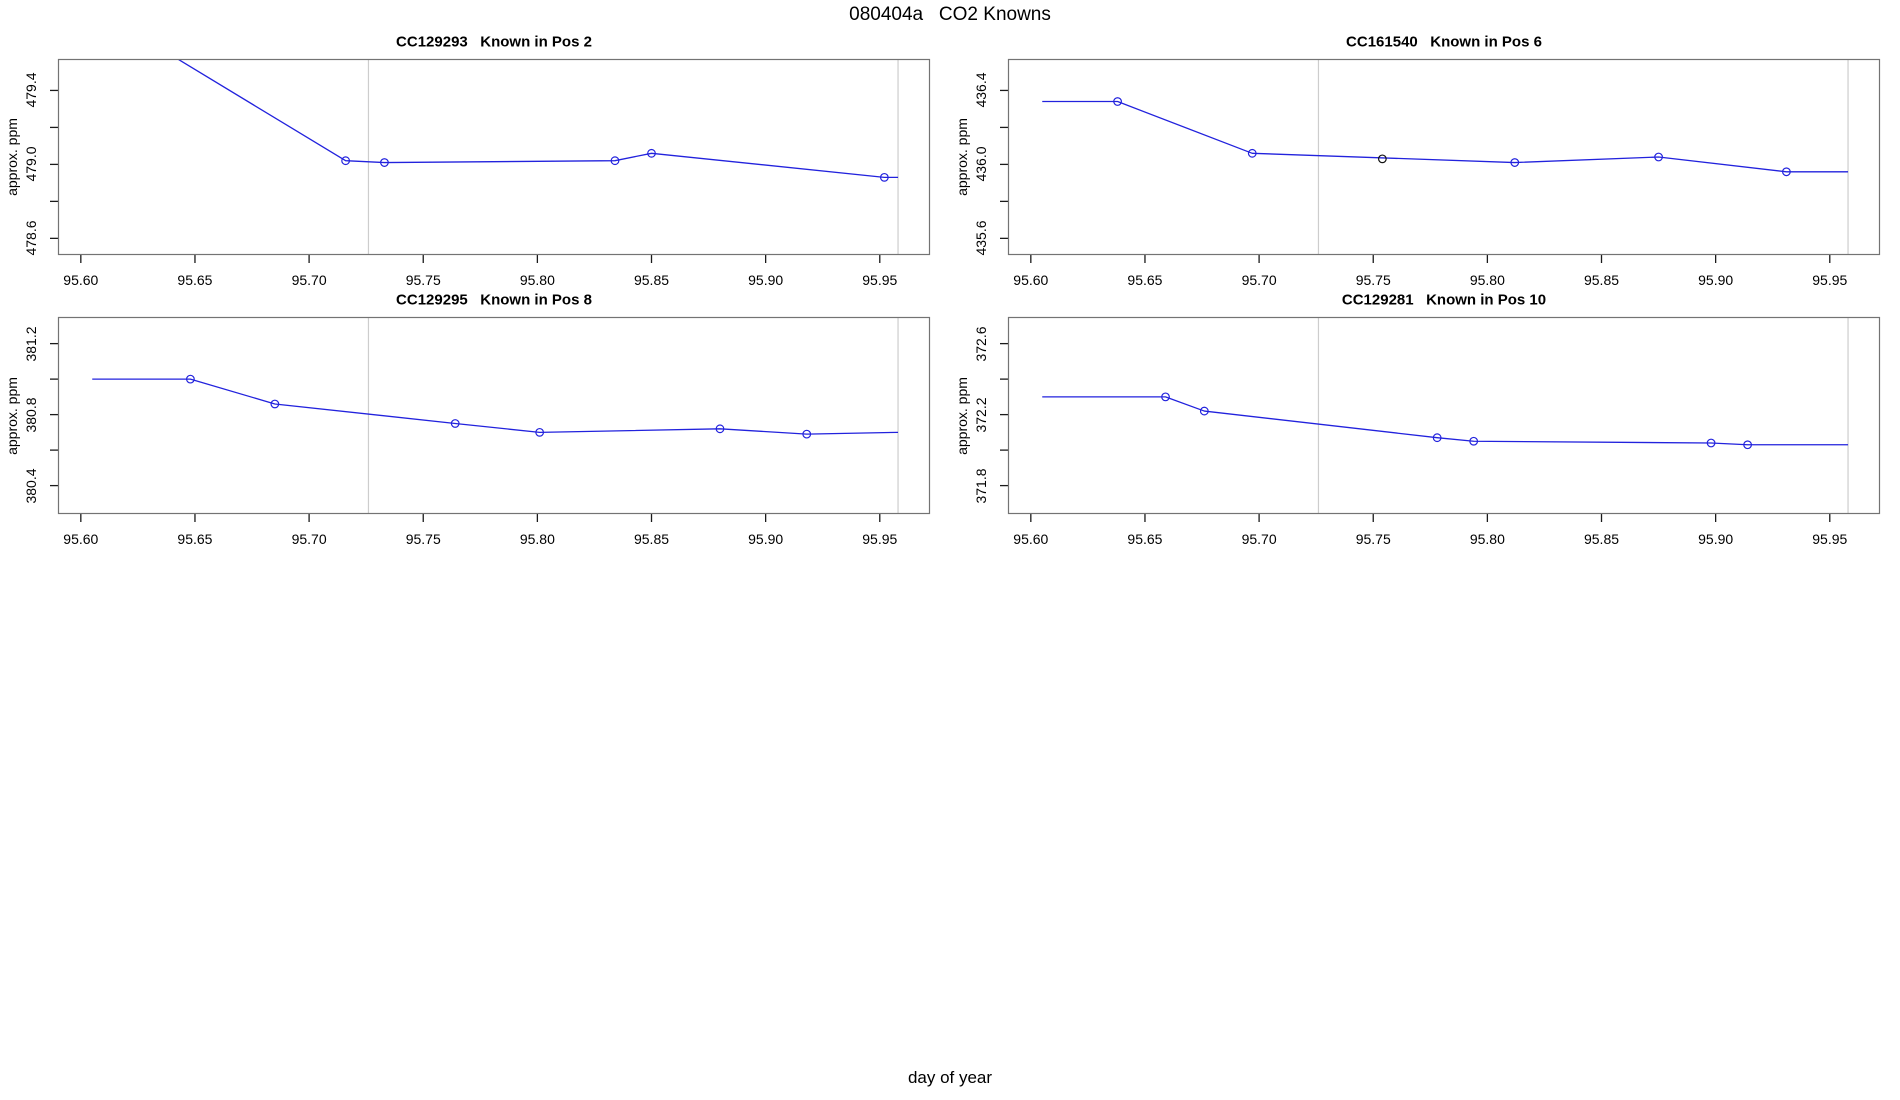  What do you see at coordinates (31, 164) in the screenshot?
I see `y-tick-label: 479.0` at bounding box center [31, 164].